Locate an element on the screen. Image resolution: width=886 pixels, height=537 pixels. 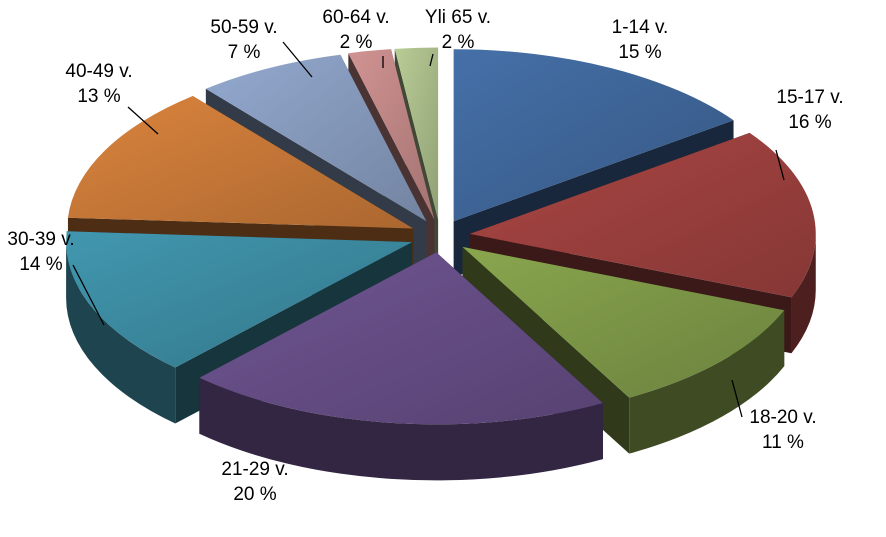
slice-name: 40-49 v. is located at coordinates (98, 71).